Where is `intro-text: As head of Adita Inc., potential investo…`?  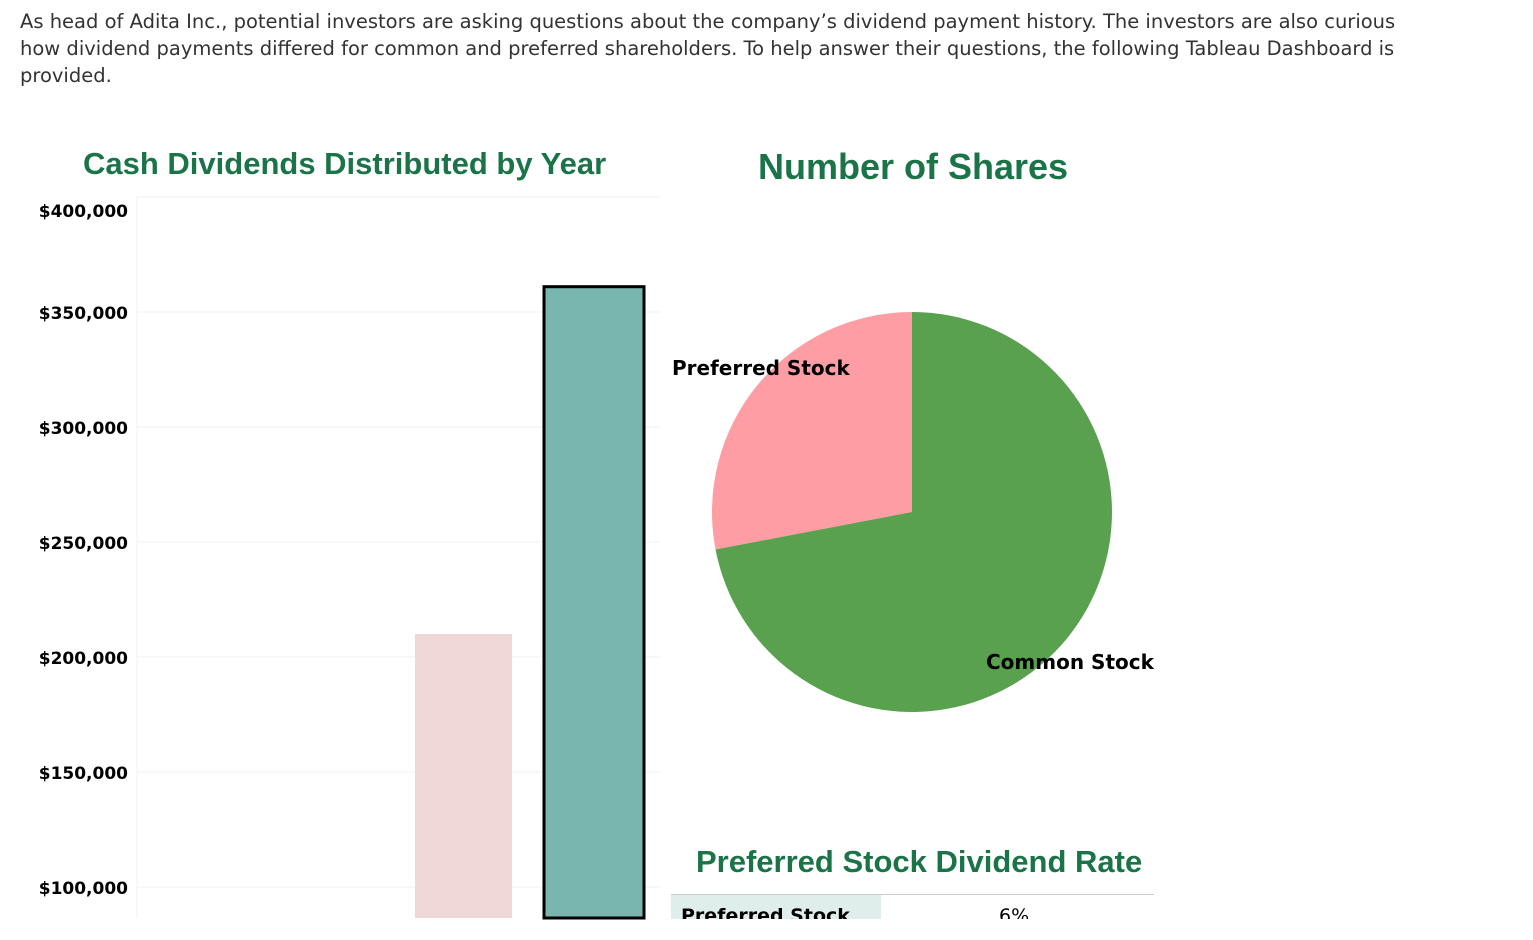
intro-text: As head of Adita Inc., potential investo… is located at coordinates (708, 48).